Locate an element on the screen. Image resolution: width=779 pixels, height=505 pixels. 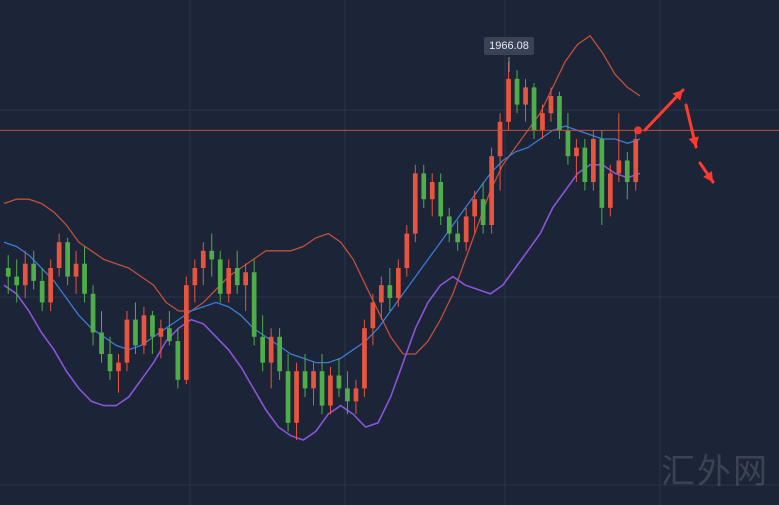
arrow-down-head is located at coordinates (693, 141).